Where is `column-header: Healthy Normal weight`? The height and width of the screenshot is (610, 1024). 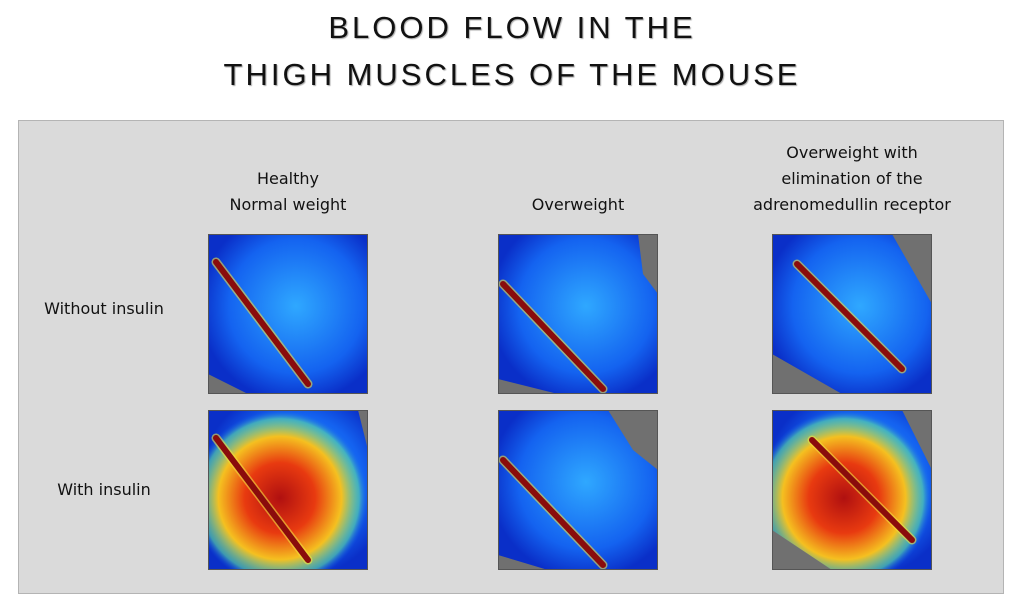 column-header: Healthy Normal weight is located at coordinates (288, 192).